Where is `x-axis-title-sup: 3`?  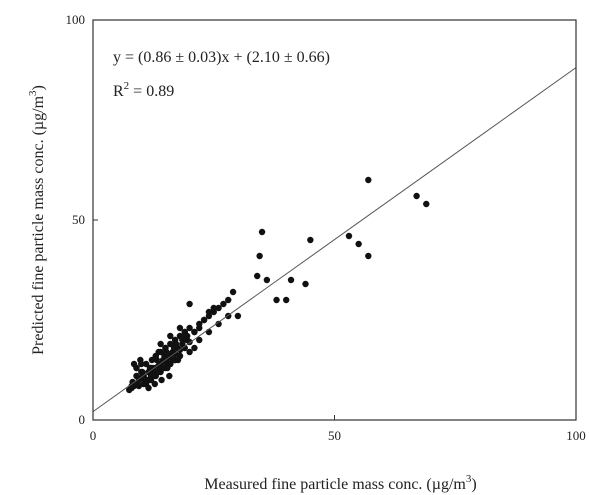
x-axis-title-sup: 3 is located at coordinates (469, 479).